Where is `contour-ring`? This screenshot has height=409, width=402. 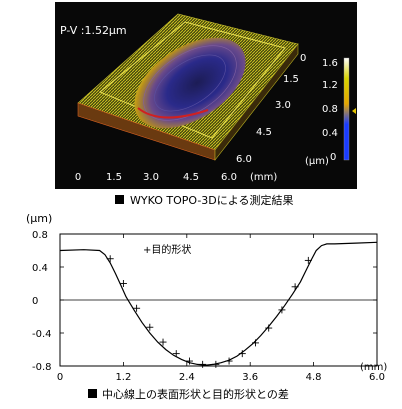
contour-ring is located at coordinates (190, 83).